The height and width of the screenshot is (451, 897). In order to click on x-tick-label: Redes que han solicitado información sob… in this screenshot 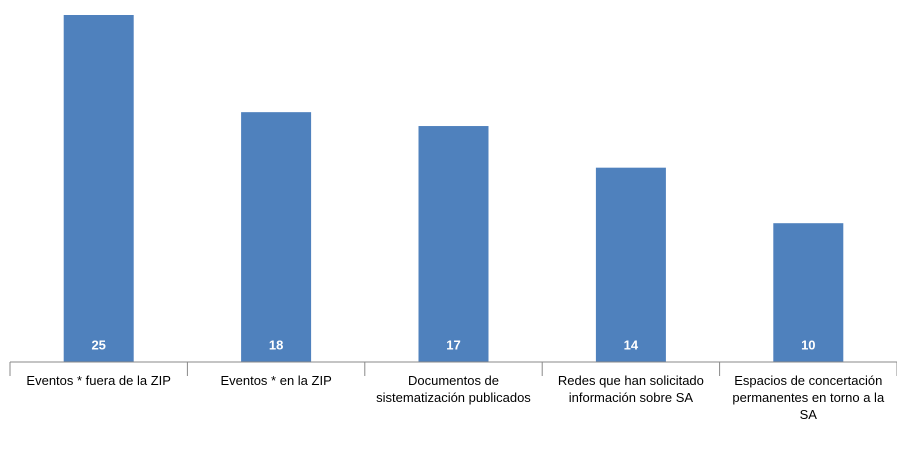, I will do `click(630, 389)`.